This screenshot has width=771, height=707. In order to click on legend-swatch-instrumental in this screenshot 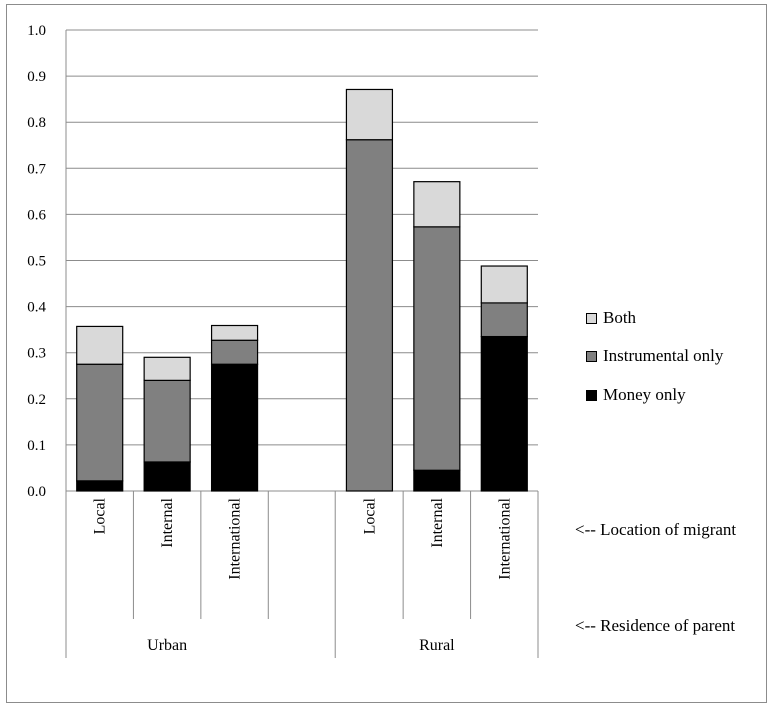, I will do `click(591, 356)`.